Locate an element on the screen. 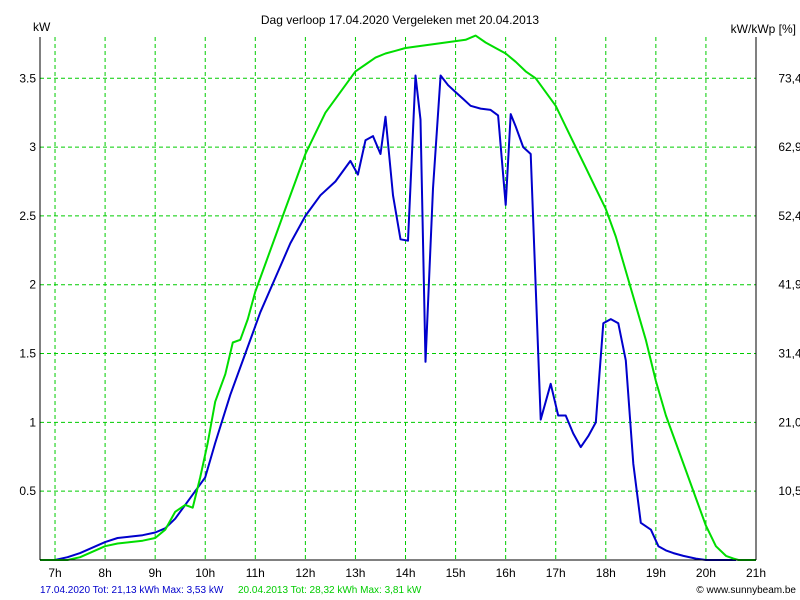 The width and height of the screenshot is (800, 600). y-right-tick-label: 52,4 is located at coordinates (789, 216).